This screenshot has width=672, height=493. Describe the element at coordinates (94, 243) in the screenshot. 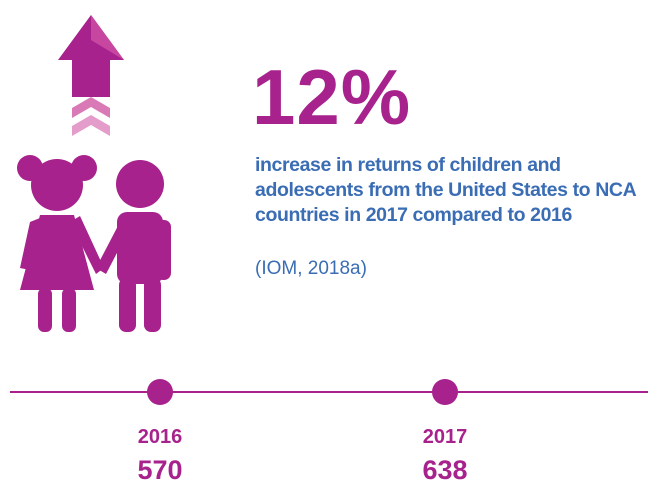

I see `children-icon` at that location.